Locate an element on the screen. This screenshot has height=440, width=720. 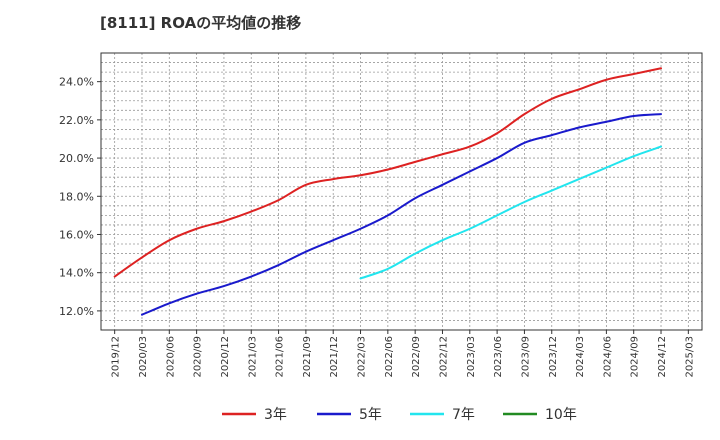
x-tick-label: 2024/12 is located at coordinates (662, 357).